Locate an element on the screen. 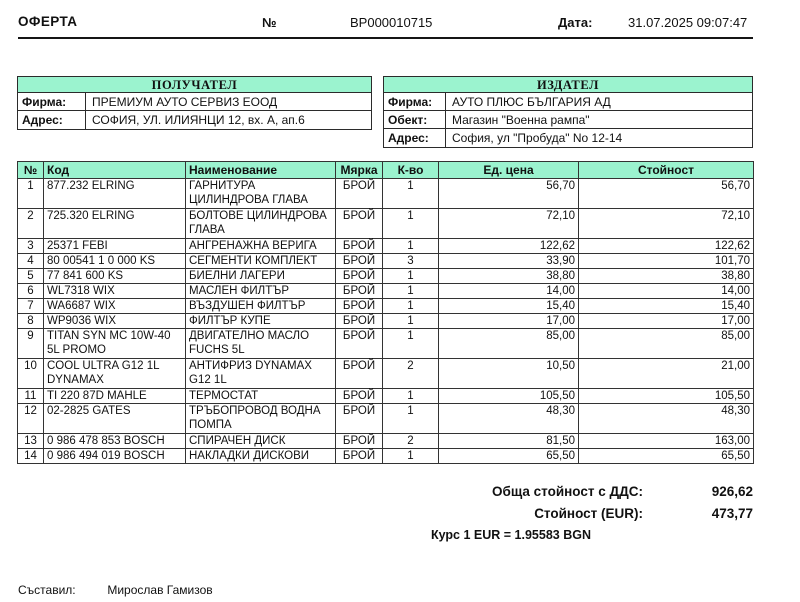 The height and width of the screenshot is (602, 800). col-header-code: Код is located at coordinates (114, 170).